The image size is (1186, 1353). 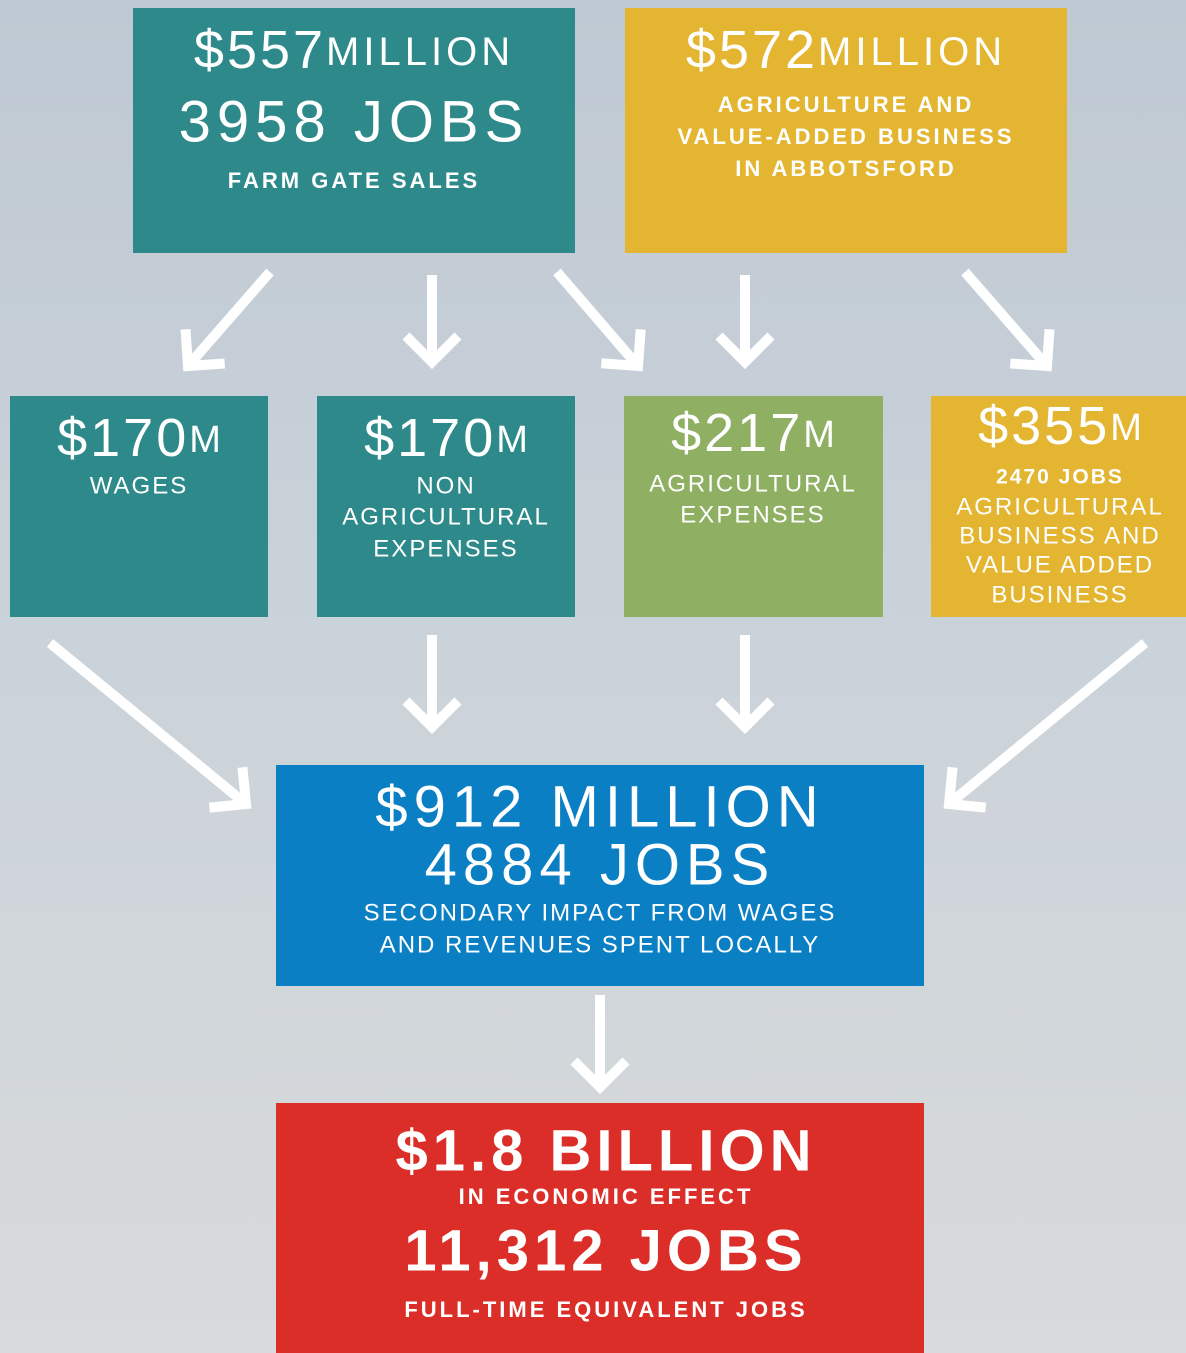 I want to click on caption: IN ABBOTSFORD, so click(x=846, y=168).